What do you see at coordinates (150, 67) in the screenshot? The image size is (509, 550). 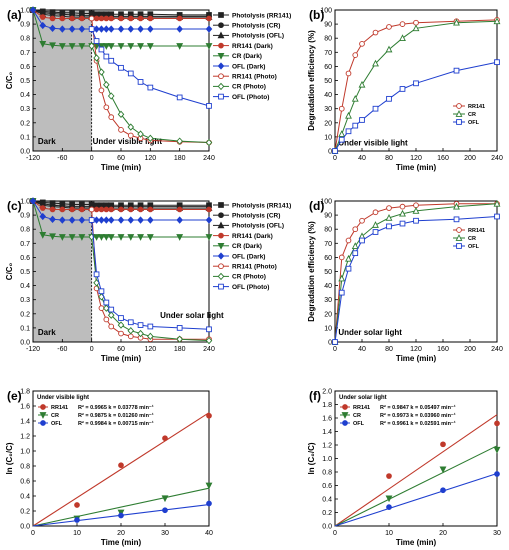 I see `series-line` at bounding box center [150, 67].